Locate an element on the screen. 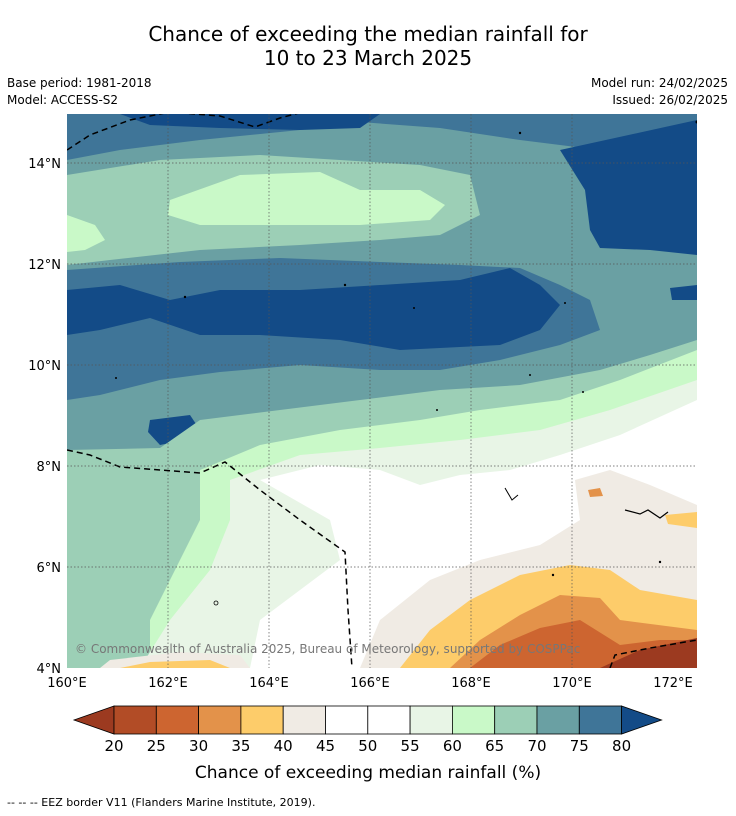  model-run: Model run: 24/02/2025 is located at coordinates (659, 83).